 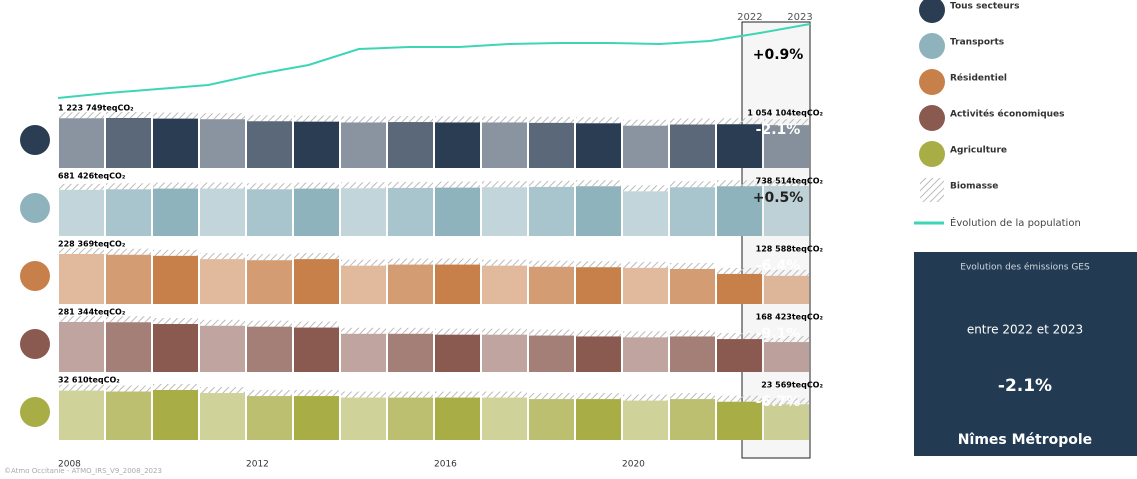 I want to click on x-tick-label: 2012, so click(x=257, y=465).